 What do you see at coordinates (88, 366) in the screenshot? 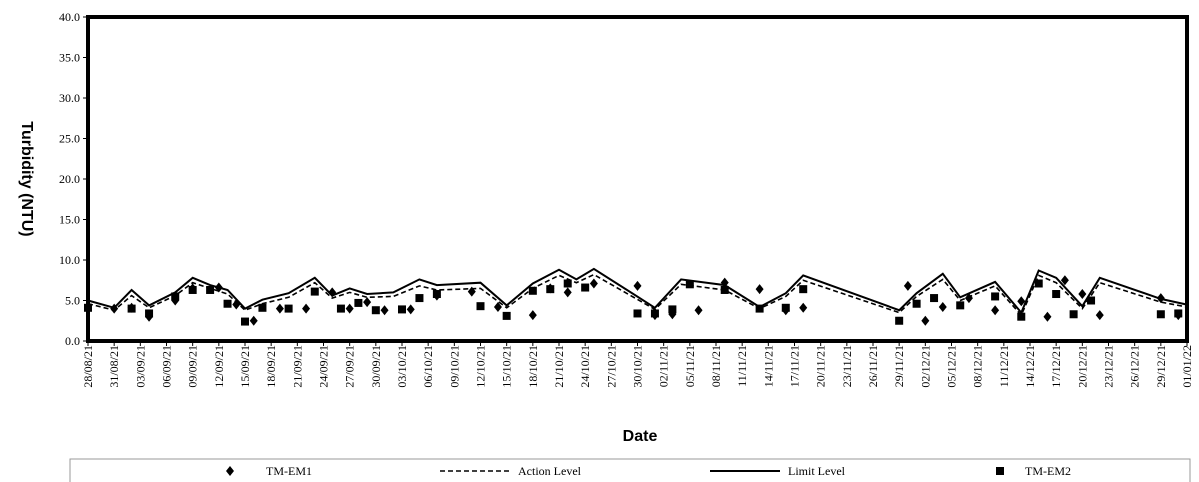
I see `x-tick-label: 28/08/21` at bounding box center [88, 366].